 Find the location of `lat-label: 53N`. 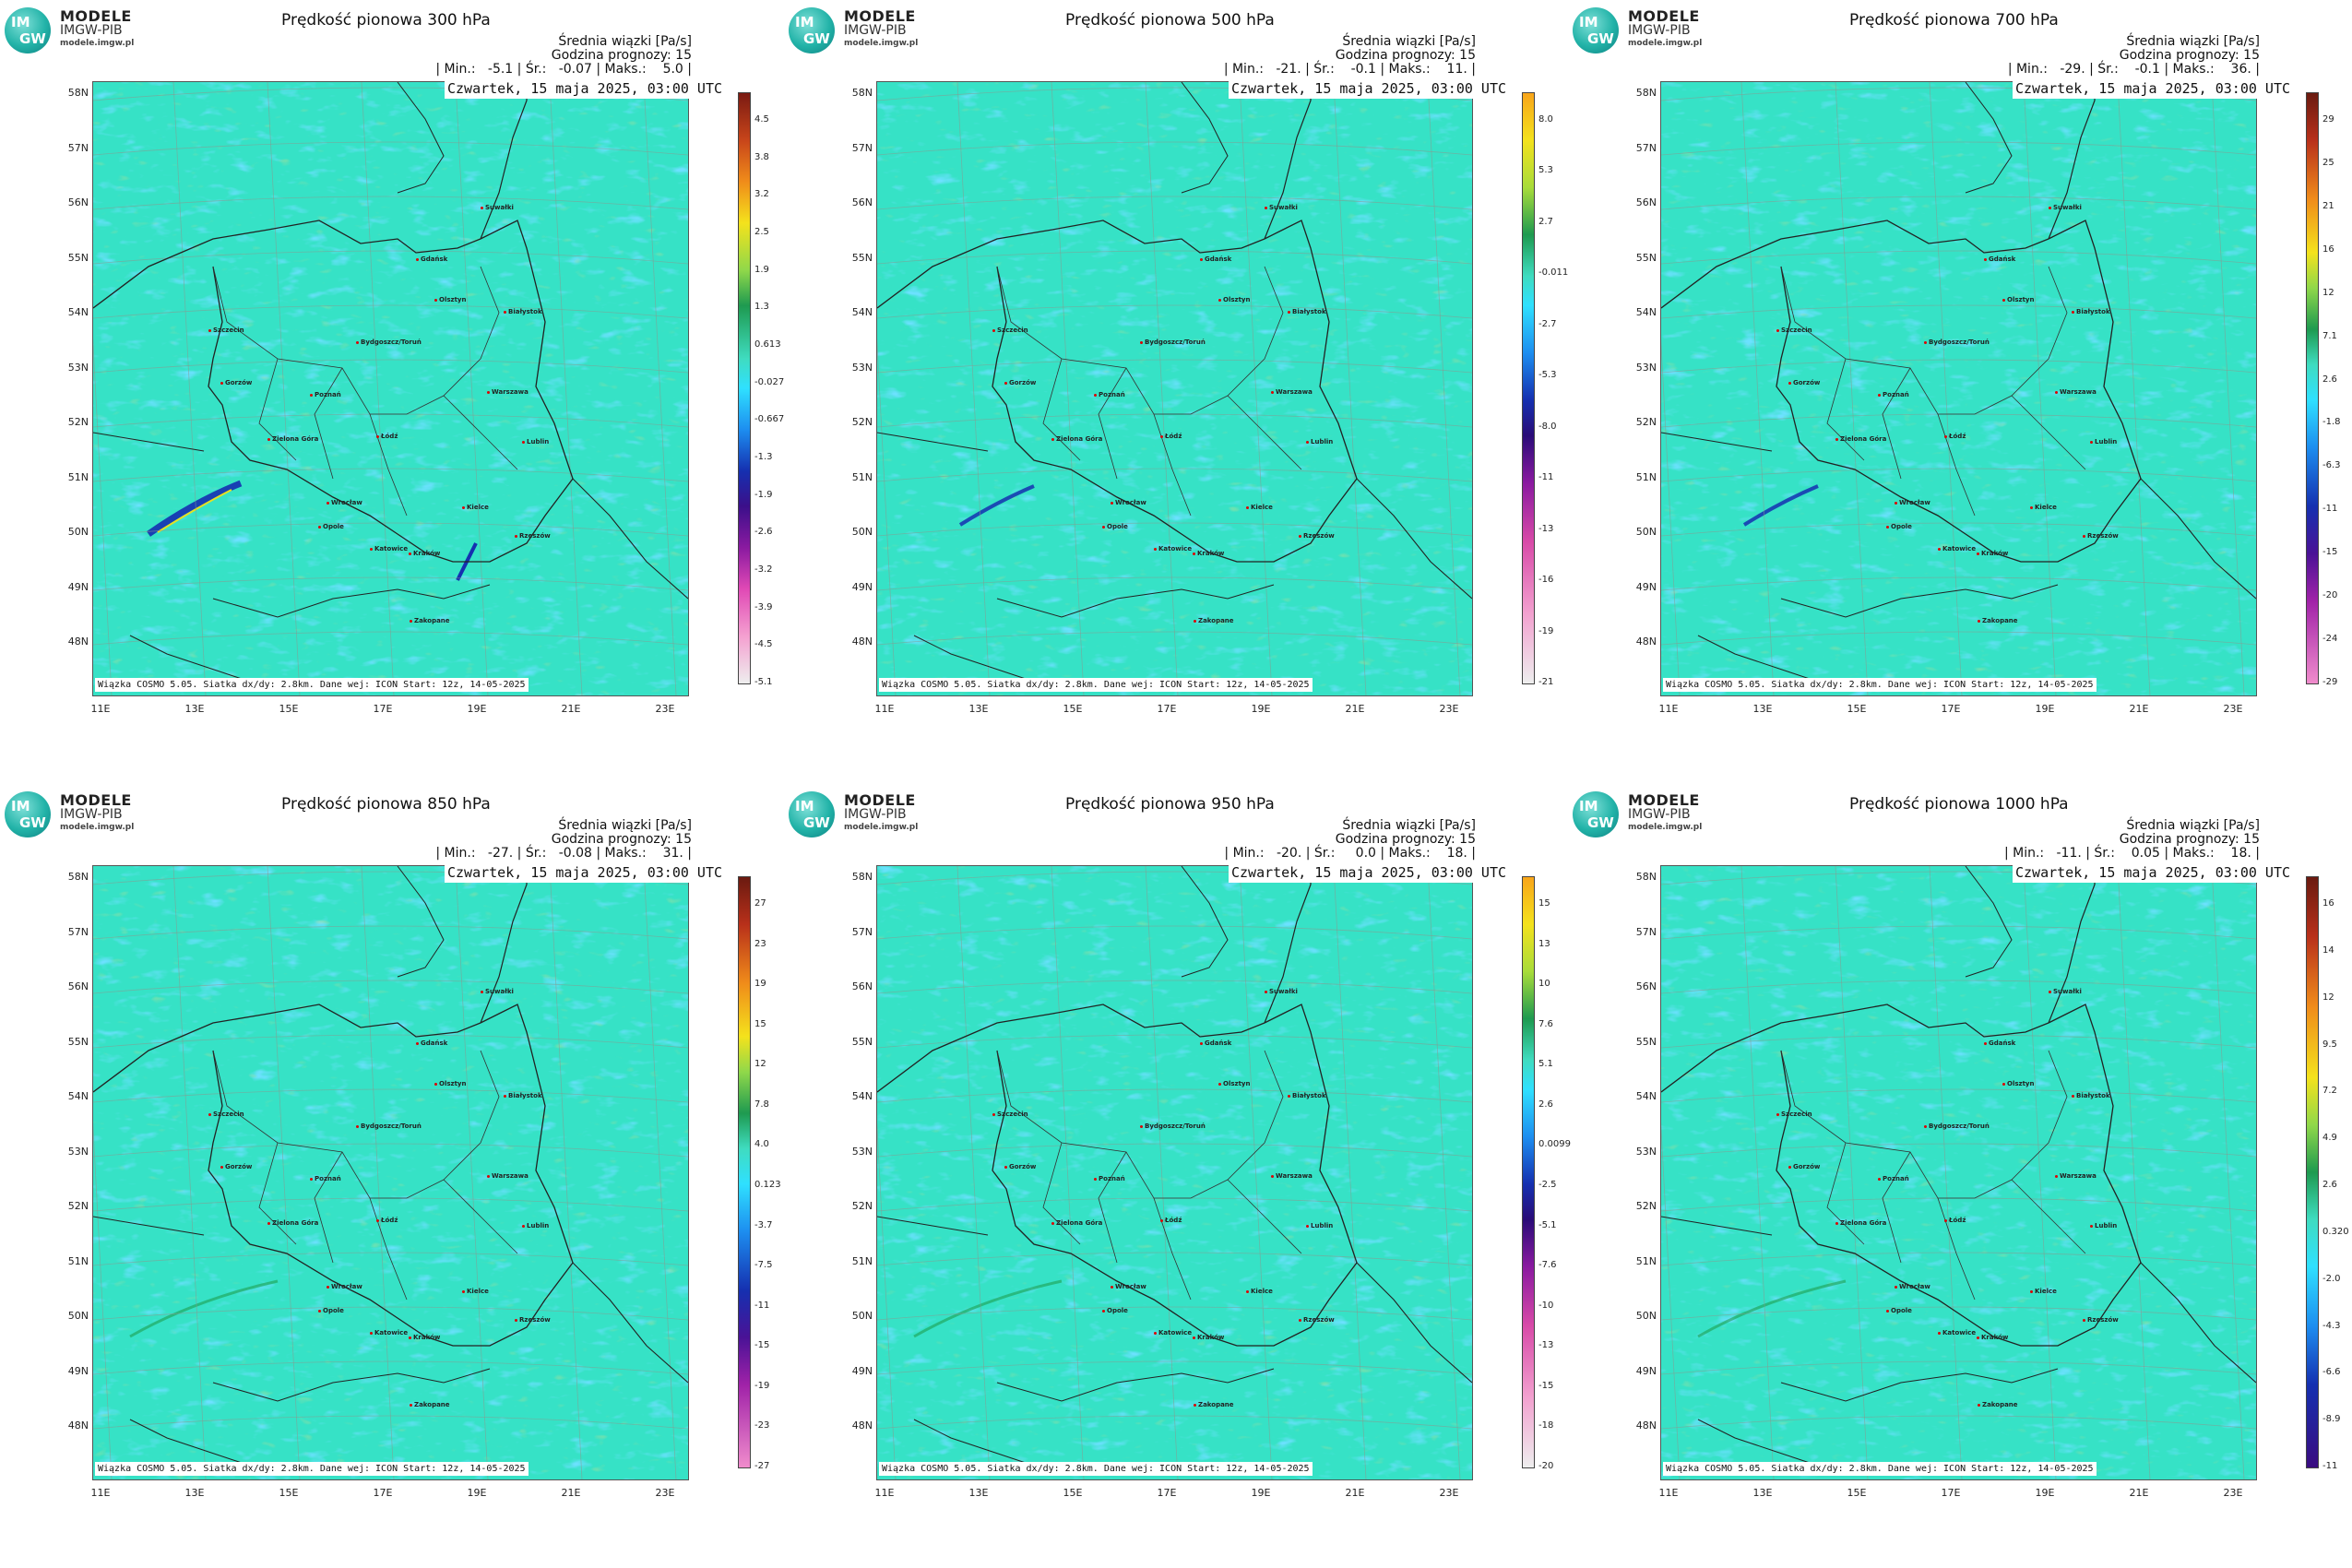

lat-label: 53N is located at coordinates (78, 1151).